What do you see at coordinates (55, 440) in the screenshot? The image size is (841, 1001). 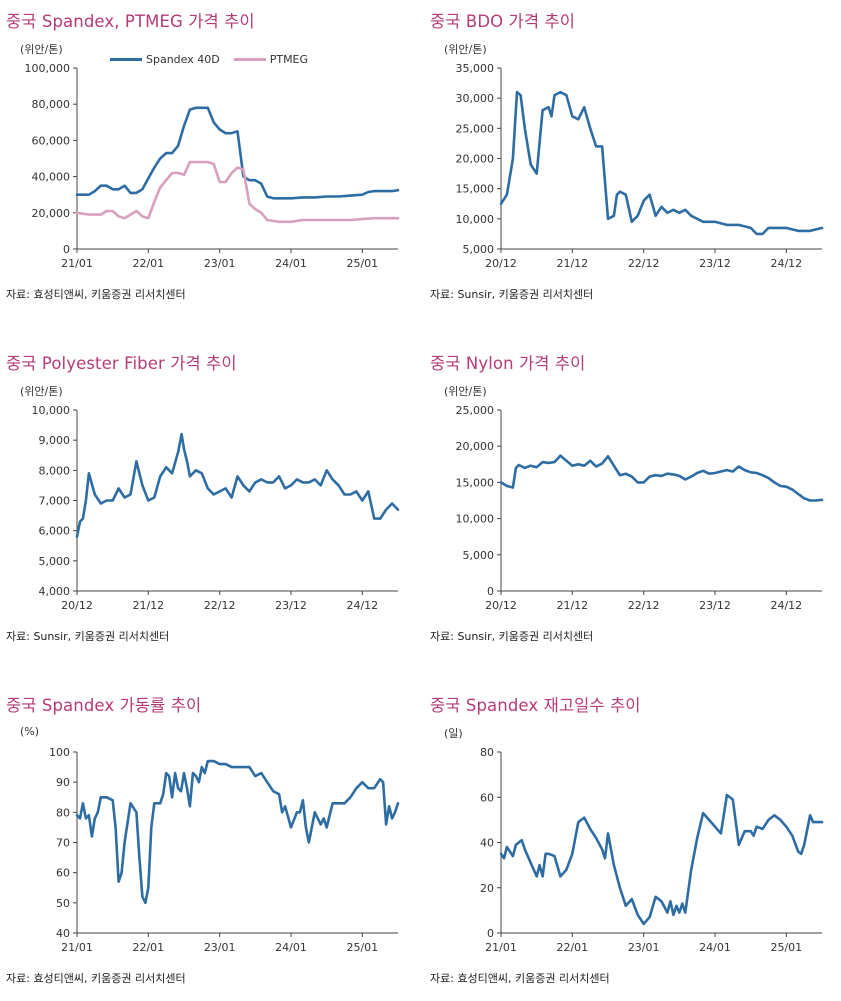 I see `y-tick-label: 9,000` at bounding box center [55, 440].